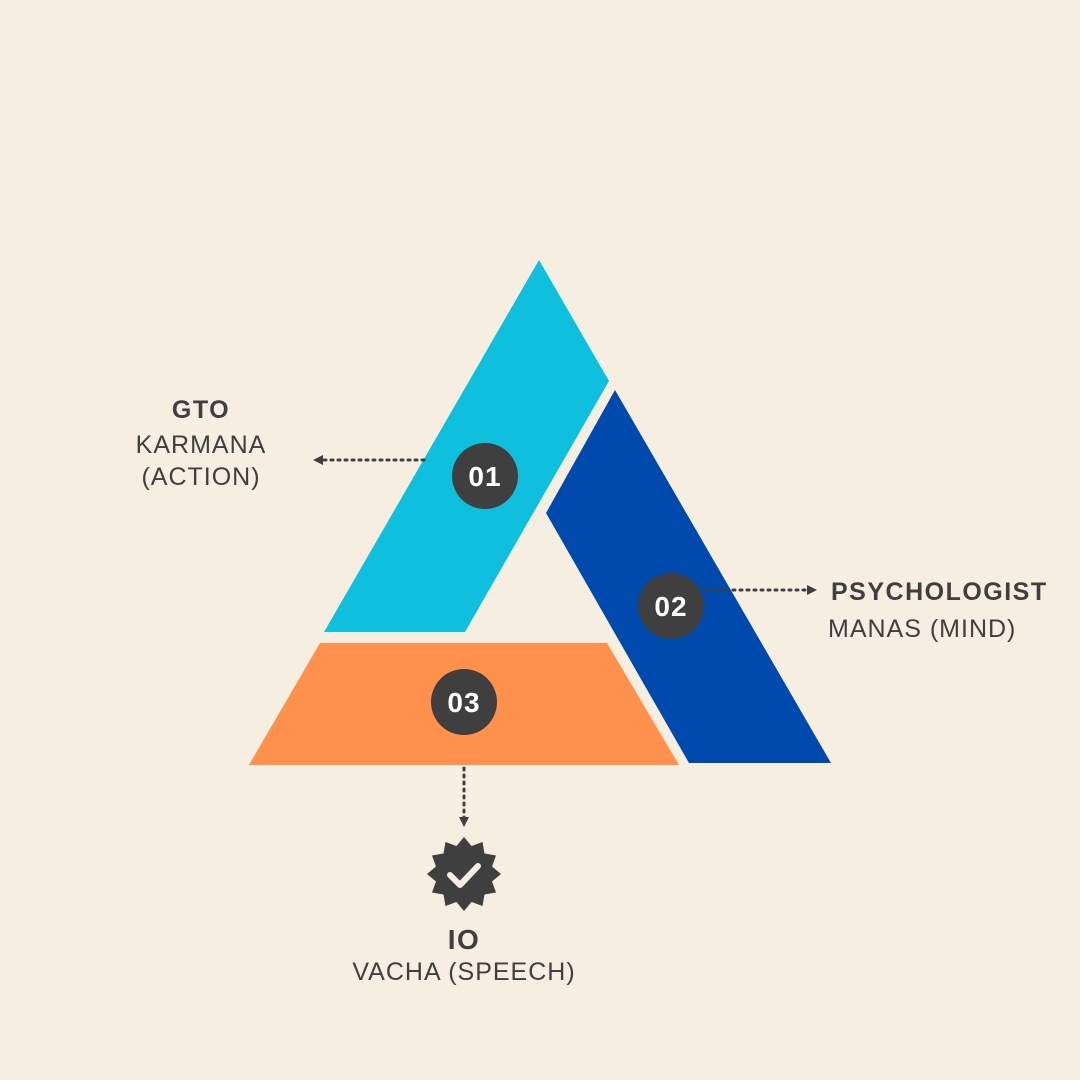 The image size is (1080, 1080). I want to click on badge-03: 03, so click(464, 702).